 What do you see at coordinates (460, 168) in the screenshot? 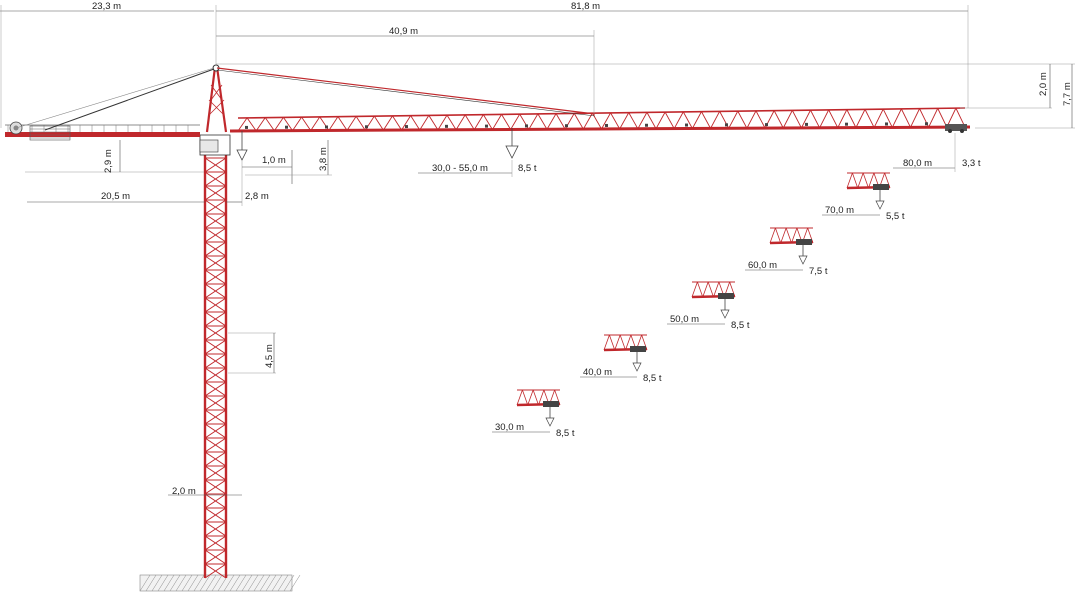
I see `label-max-load-range: 30,0 - 55,0 m` at bounding box center [460, 168].